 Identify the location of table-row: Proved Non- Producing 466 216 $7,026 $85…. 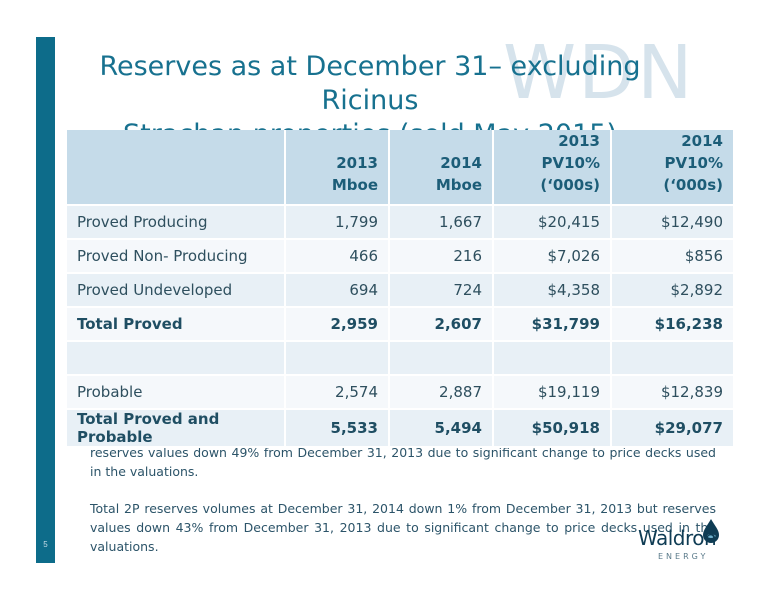
(401, 256).